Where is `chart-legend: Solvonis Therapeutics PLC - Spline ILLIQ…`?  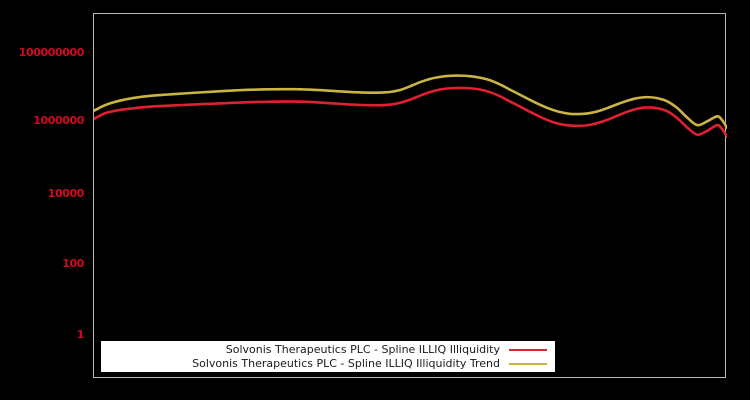
chart-legend: Solvonis Therapeutics PLC - Spline ILLIQ… is located at coordinates (328, 356).